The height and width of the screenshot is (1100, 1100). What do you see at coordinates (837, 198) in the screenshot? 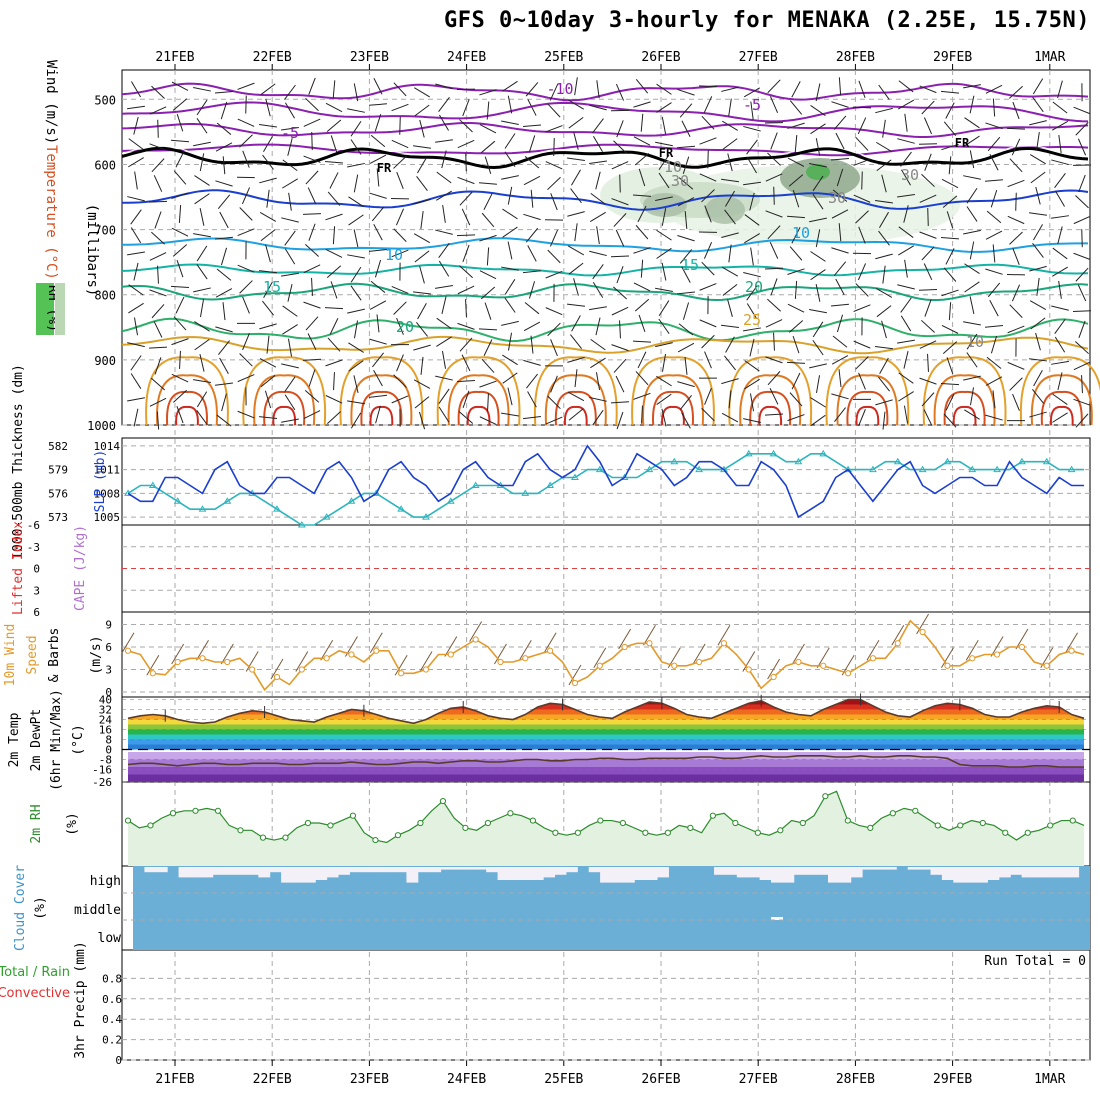
I see `isotherm-label: 30` at bounding box center [837, 198].